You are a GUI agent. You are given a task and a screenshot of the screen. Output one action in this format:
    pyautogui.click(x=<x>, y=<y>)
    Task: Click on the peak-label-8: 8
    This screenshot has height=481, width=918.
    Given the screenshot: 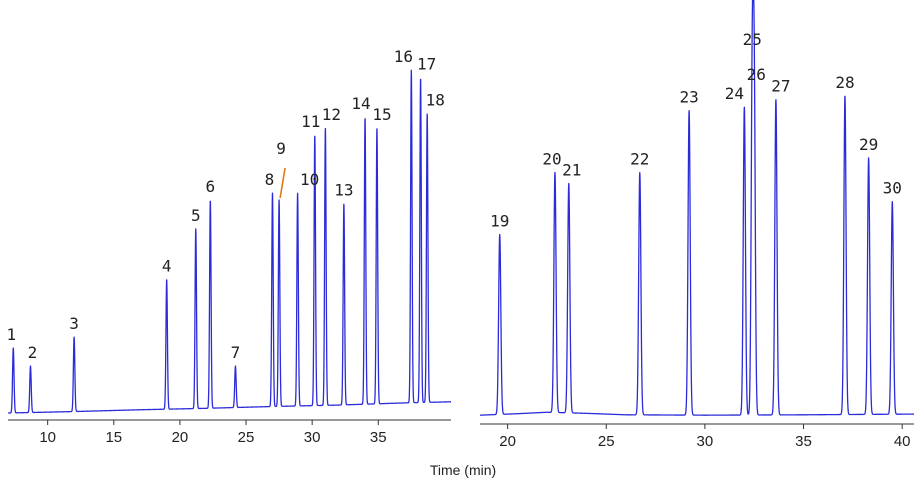 What is the action you would take?
    pyautogui.click(x=270, y=179)
    